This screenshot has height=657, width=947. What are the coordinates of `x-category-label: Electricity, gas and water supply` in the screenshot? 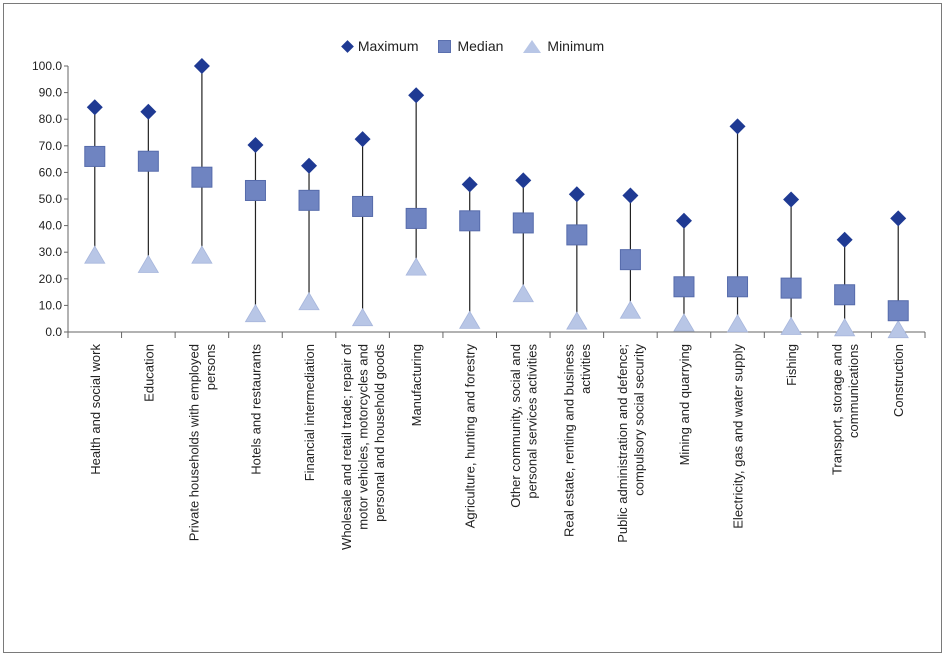 It's located at (738, 436).